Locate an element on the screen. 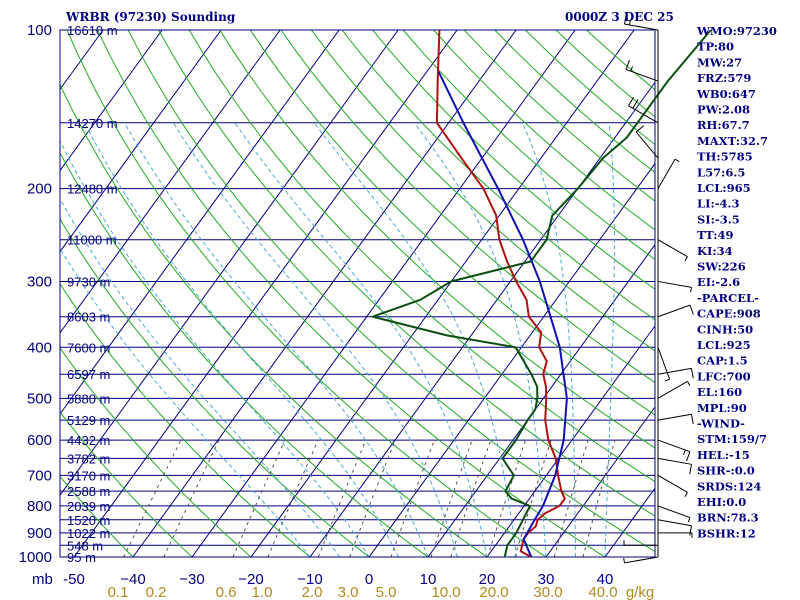 The width and height of the screenshot is (800, 600). temperature-tick-label: 10 is located at coordinates (428, 579).